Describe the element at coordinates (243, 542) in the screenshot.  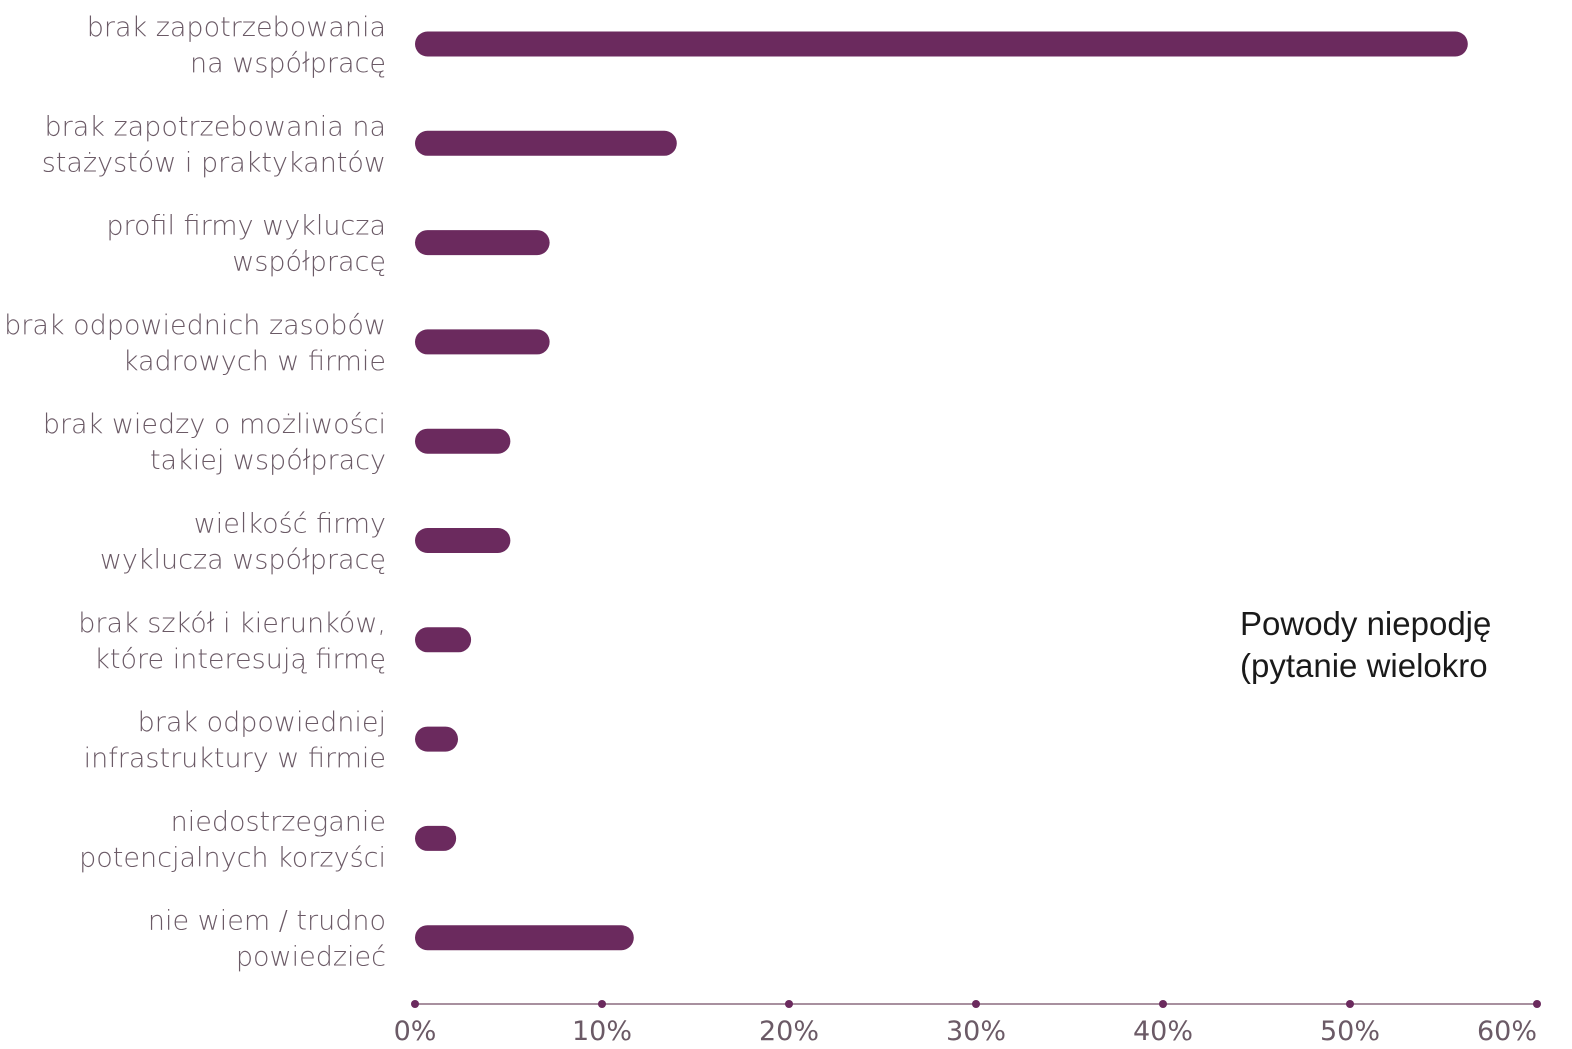
I see `category-label-6: wielkość firmy wyklucza współpracę` at that location.